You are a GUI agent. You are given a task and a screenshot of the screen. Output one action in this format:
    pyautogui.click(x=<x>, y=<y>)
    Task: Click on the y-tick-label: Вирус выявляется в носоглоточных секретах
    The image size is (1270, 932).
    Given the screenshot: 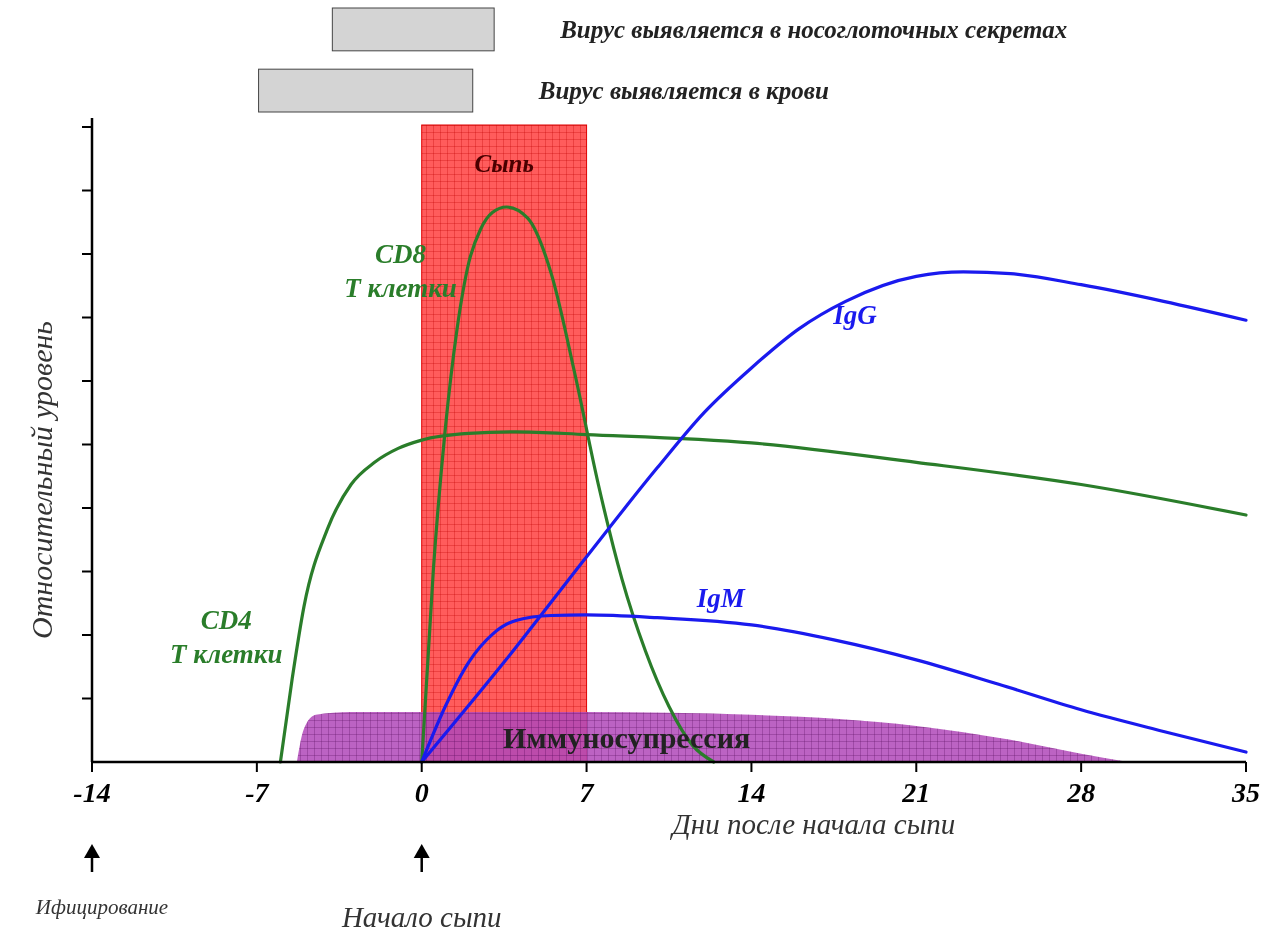 What is the action you would take?
    pyautogui.click(x=813, y=29)
    